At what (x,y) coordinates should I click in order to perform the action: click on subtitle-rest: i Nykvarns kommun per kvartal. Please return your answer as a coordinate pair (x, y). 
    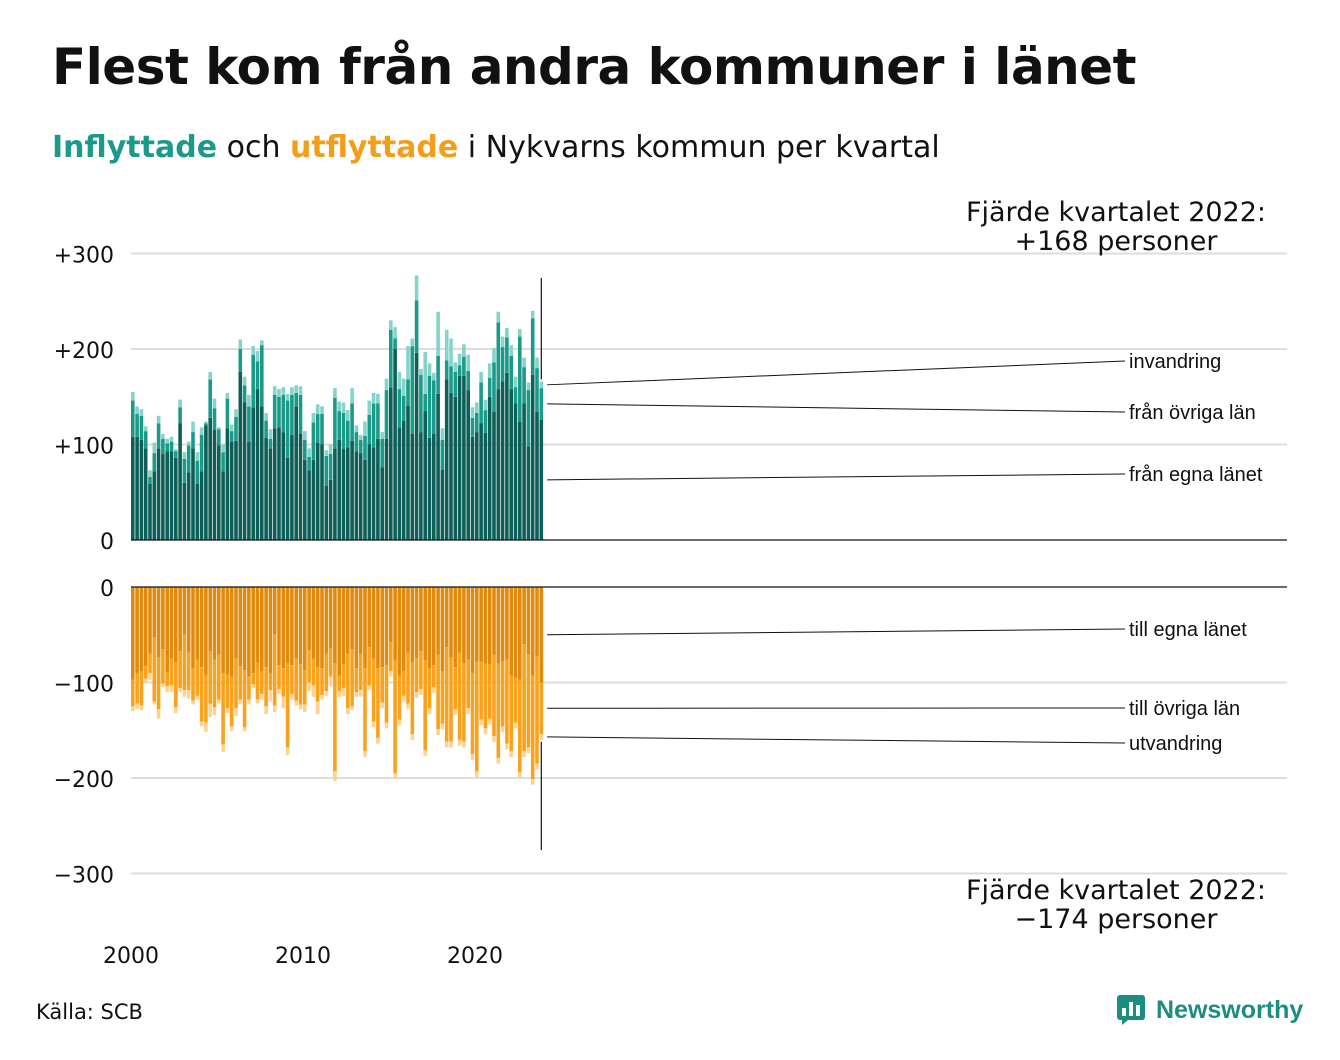
    Looking at the image, I should click on (699, 147).